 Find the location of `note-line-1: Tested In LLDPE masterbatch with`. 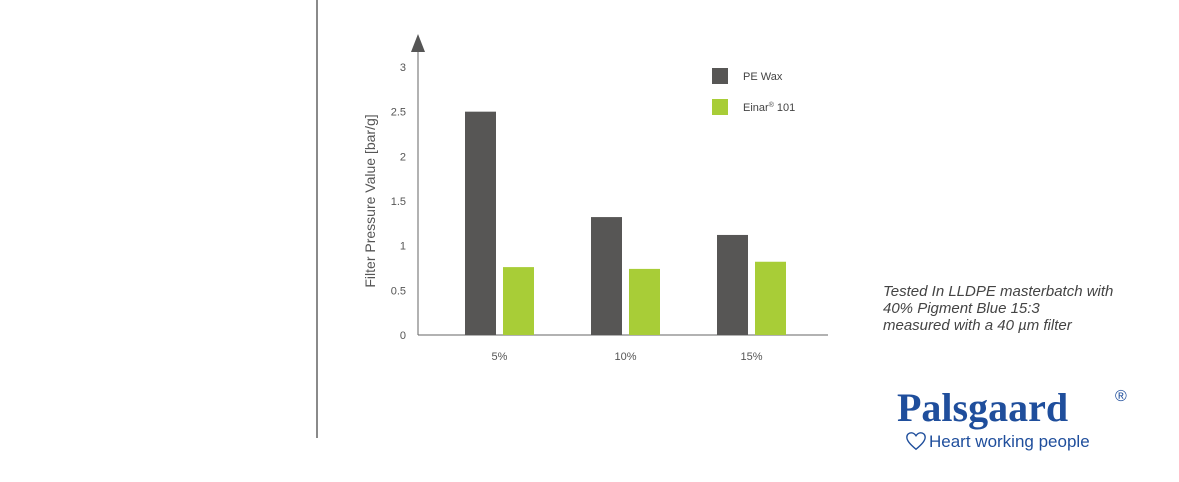

note-line-1: Tested In LLDPE masterbatch with is located at coordinates (998, 291).